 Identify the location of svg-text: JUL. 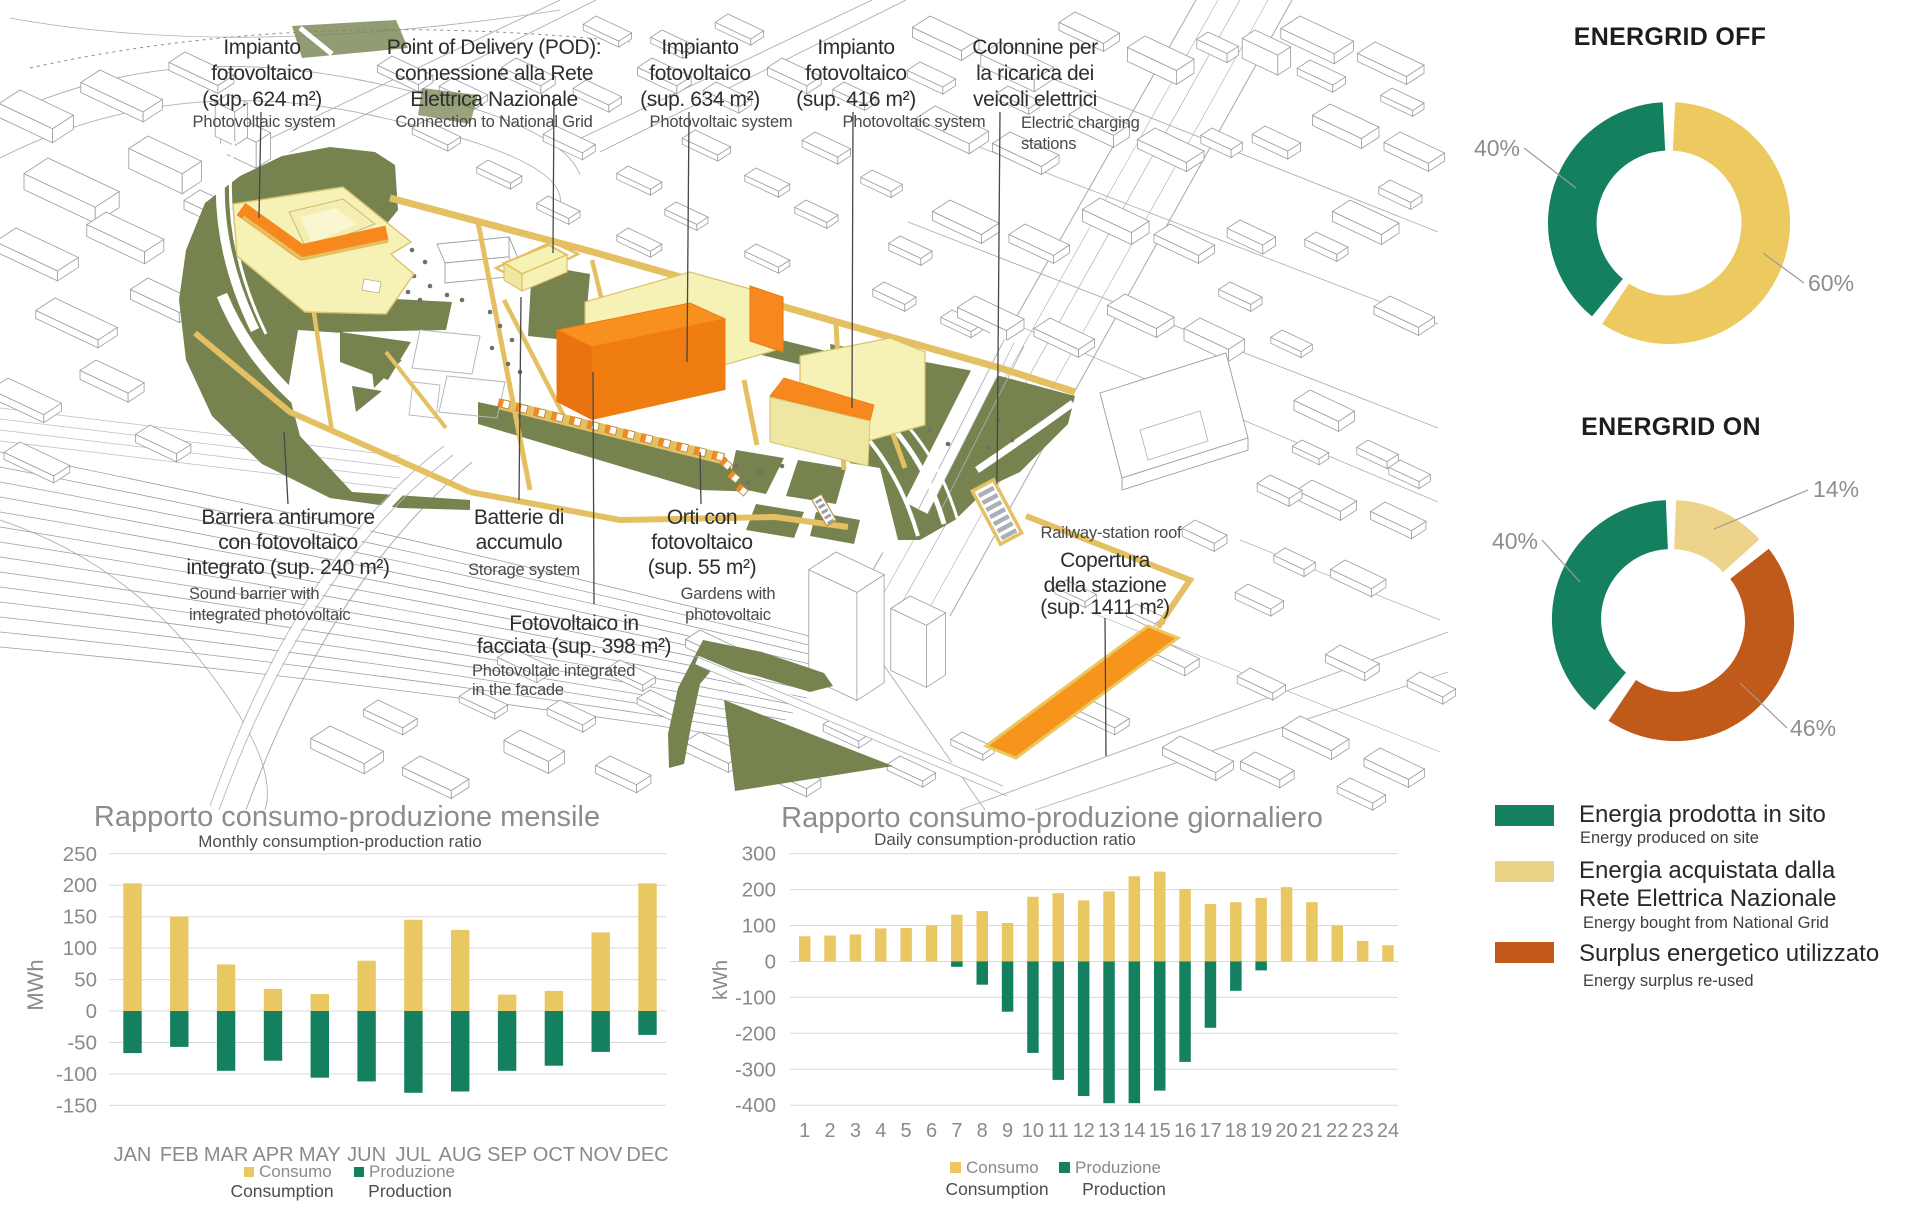
(414, 1155).